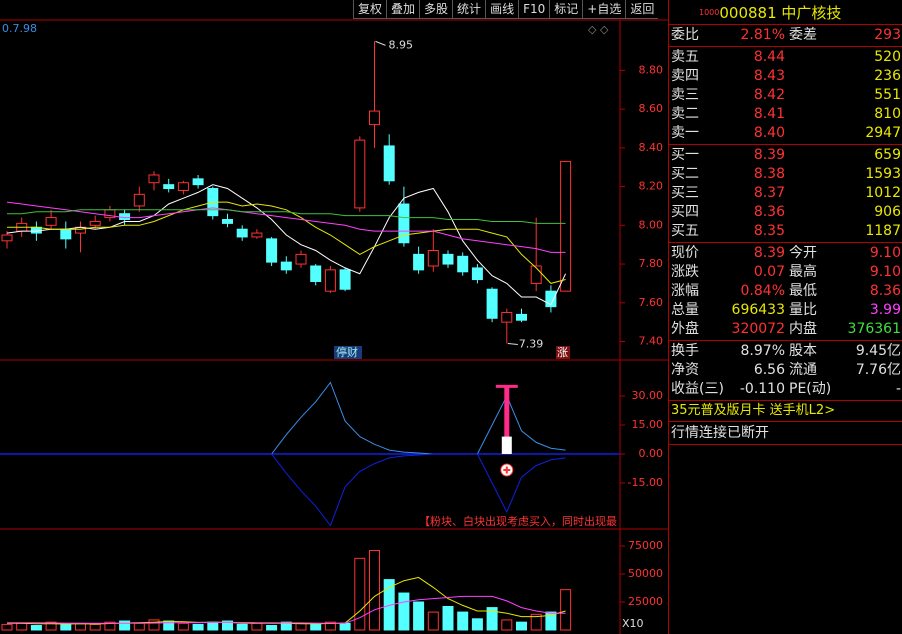  What do you see at coordinates (685, 114) in the screenshot?
I see `quote-label: 卖二` at bounding box center [685, 114].